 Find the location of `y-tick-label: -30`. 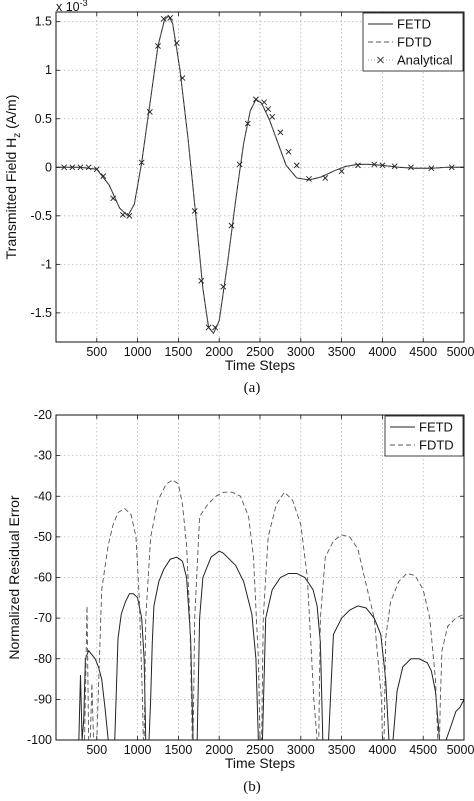

y-tick-label: -30 is located at coordinates (43, 456).